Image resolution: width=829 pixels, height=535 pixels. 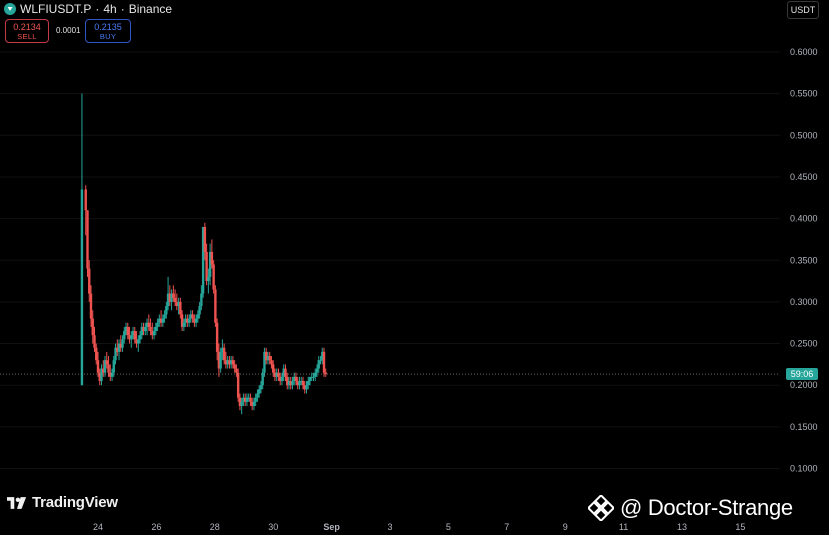 What do you see at coordinates (68, 30) in the screenshot?
I see `spread-value: 0.0001` at bounding box center [68, 30].